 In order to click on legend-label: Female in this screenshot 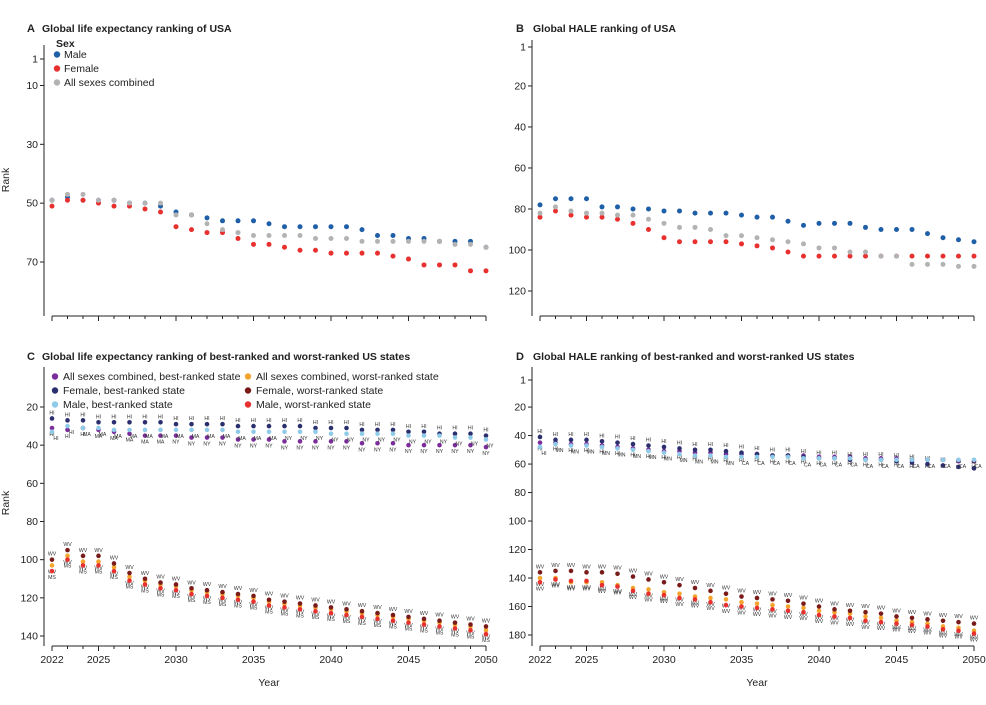, I will do `click(81, 69)`.